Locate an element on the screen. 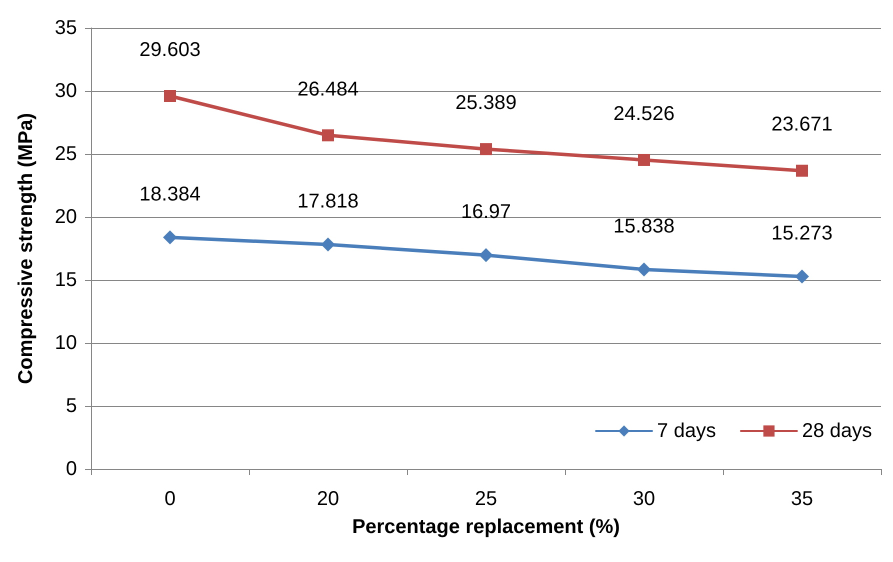 The width and height of the screenshot is (893, 562). data-label: 18.384 is located at coordinates (170, 194).